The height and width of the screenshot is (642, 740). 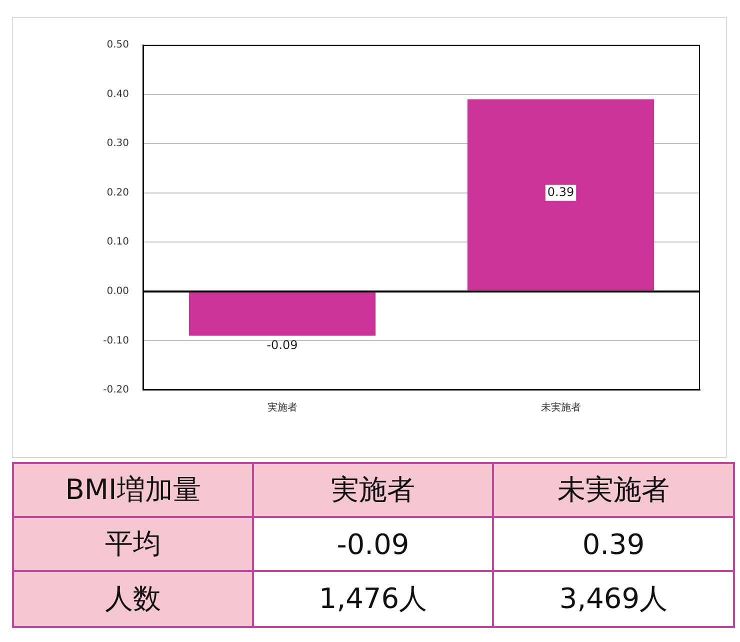 What do you see at coordinates (373, 489) in the screenshot?
I see `category-label: 実施者` at bounding box center [373, 489].